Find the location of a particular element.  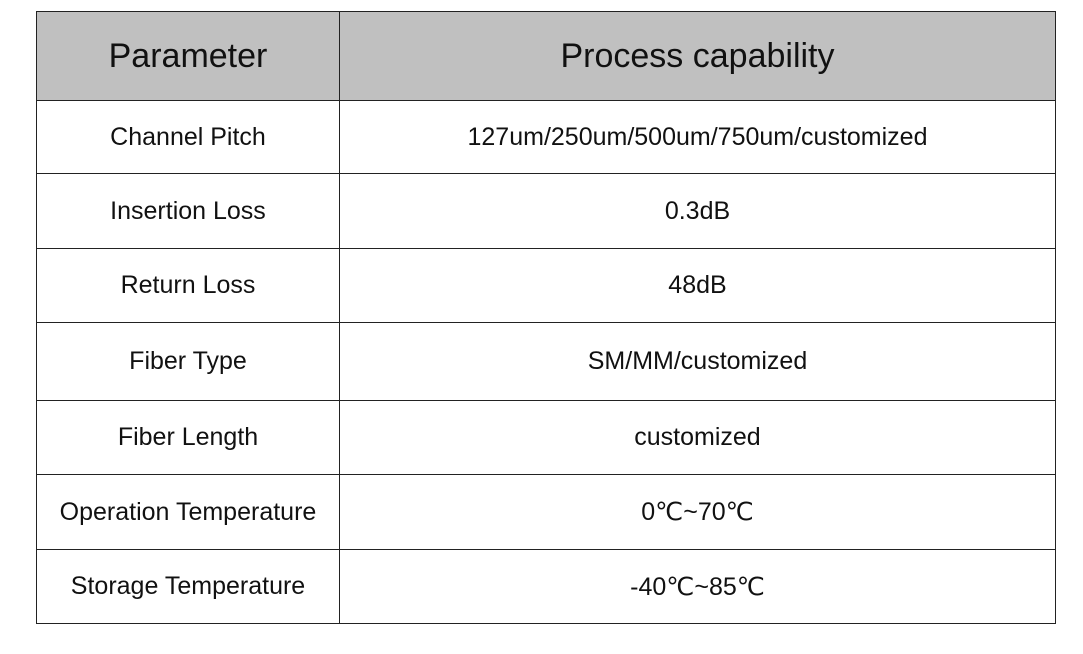

table-row: Fiber Length customized is located at coordinates (546, 437).